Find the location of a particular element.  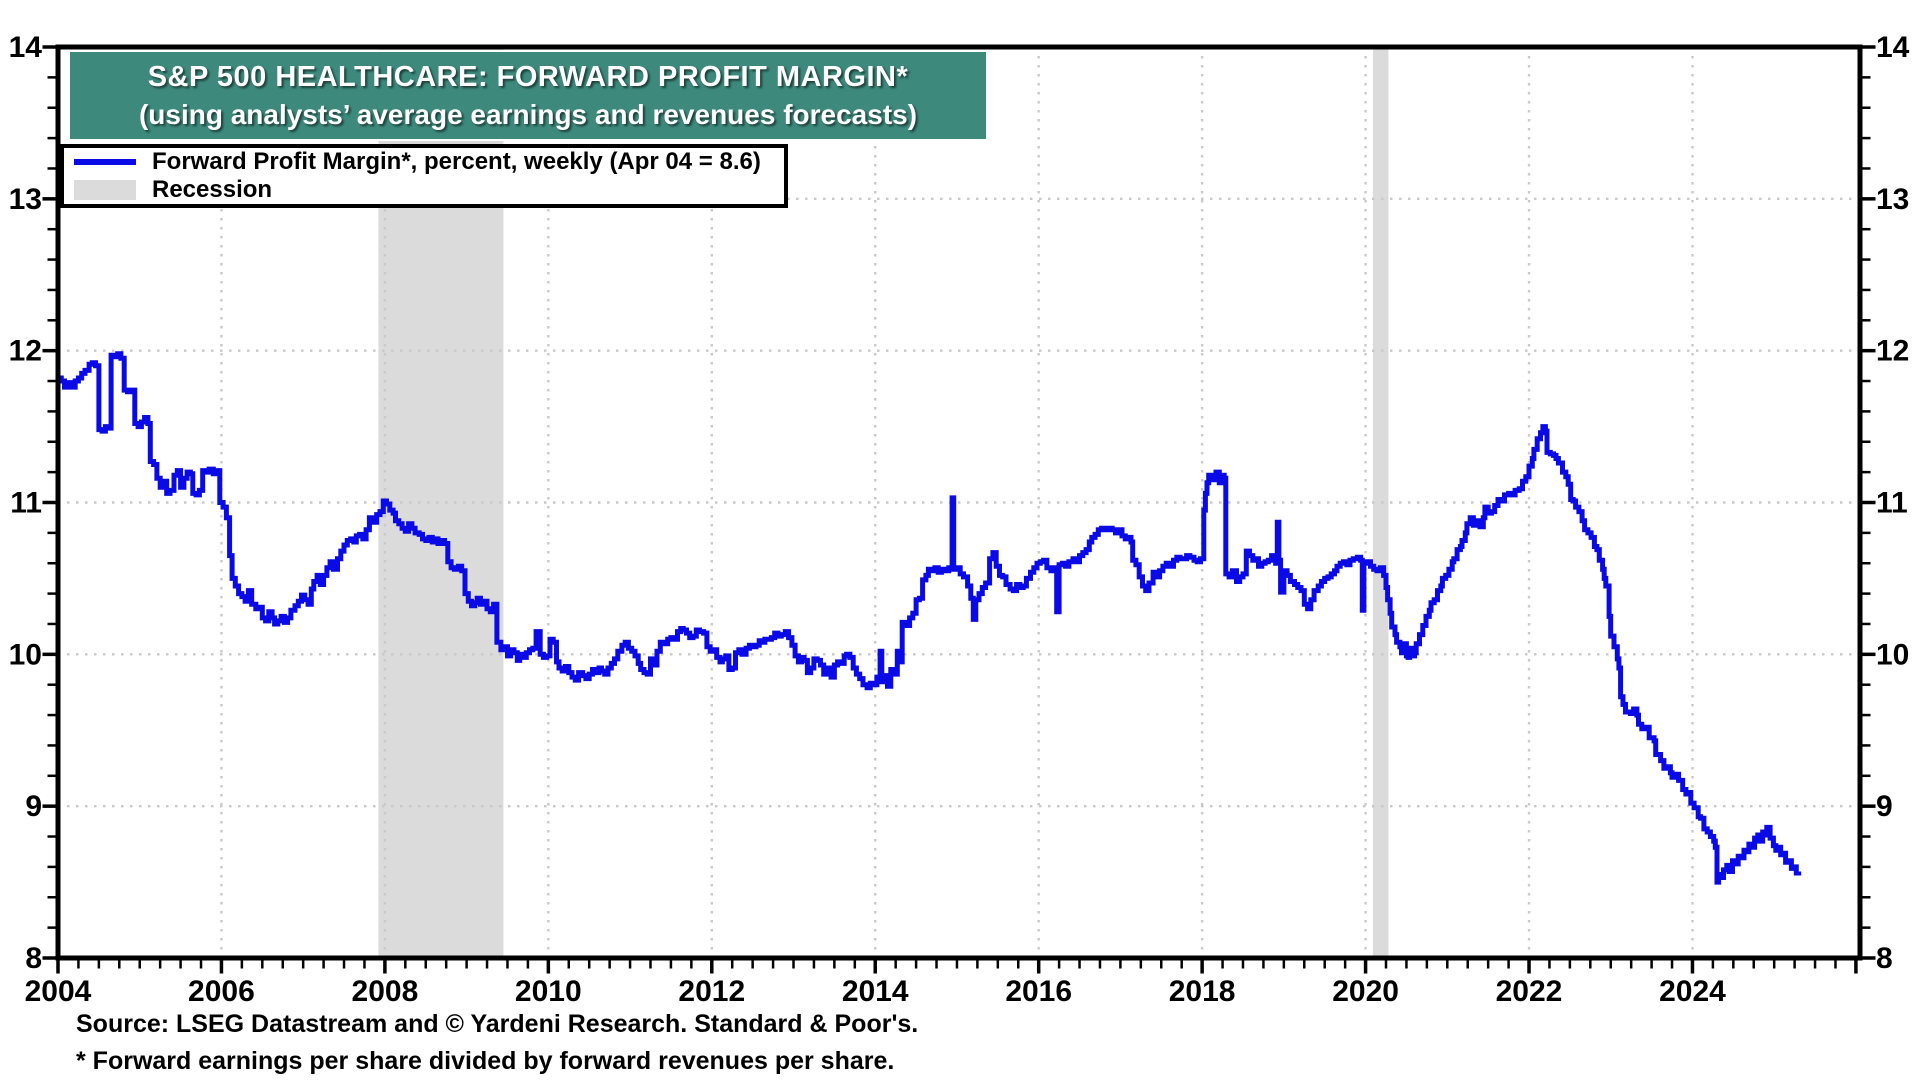

y-axis-tick-label-right: 10 is located at coordinates (1892, 654).